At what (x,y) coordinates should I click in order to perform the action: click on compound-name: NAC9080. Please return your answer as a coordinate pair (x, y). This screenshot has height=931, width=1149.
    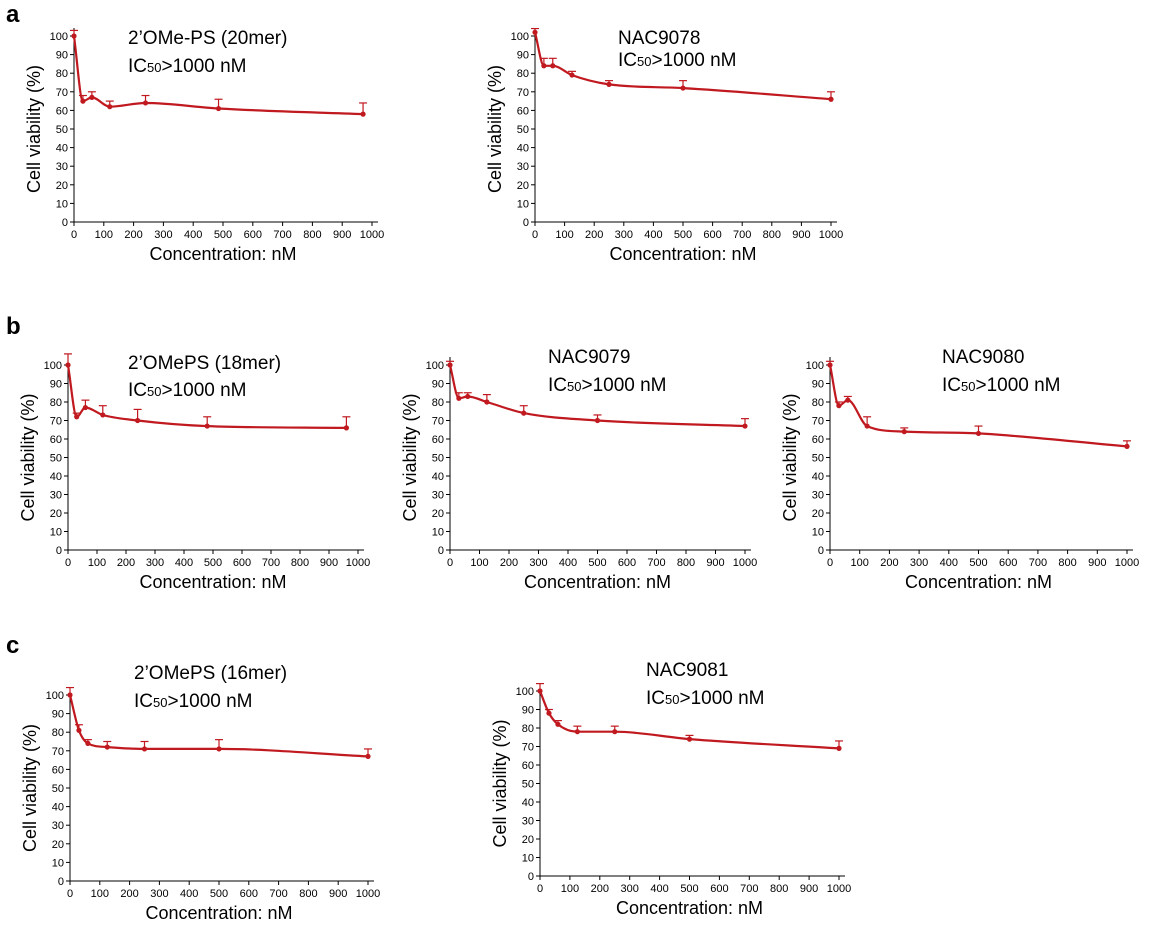
    Looking at the image, I should click on (983, 357).